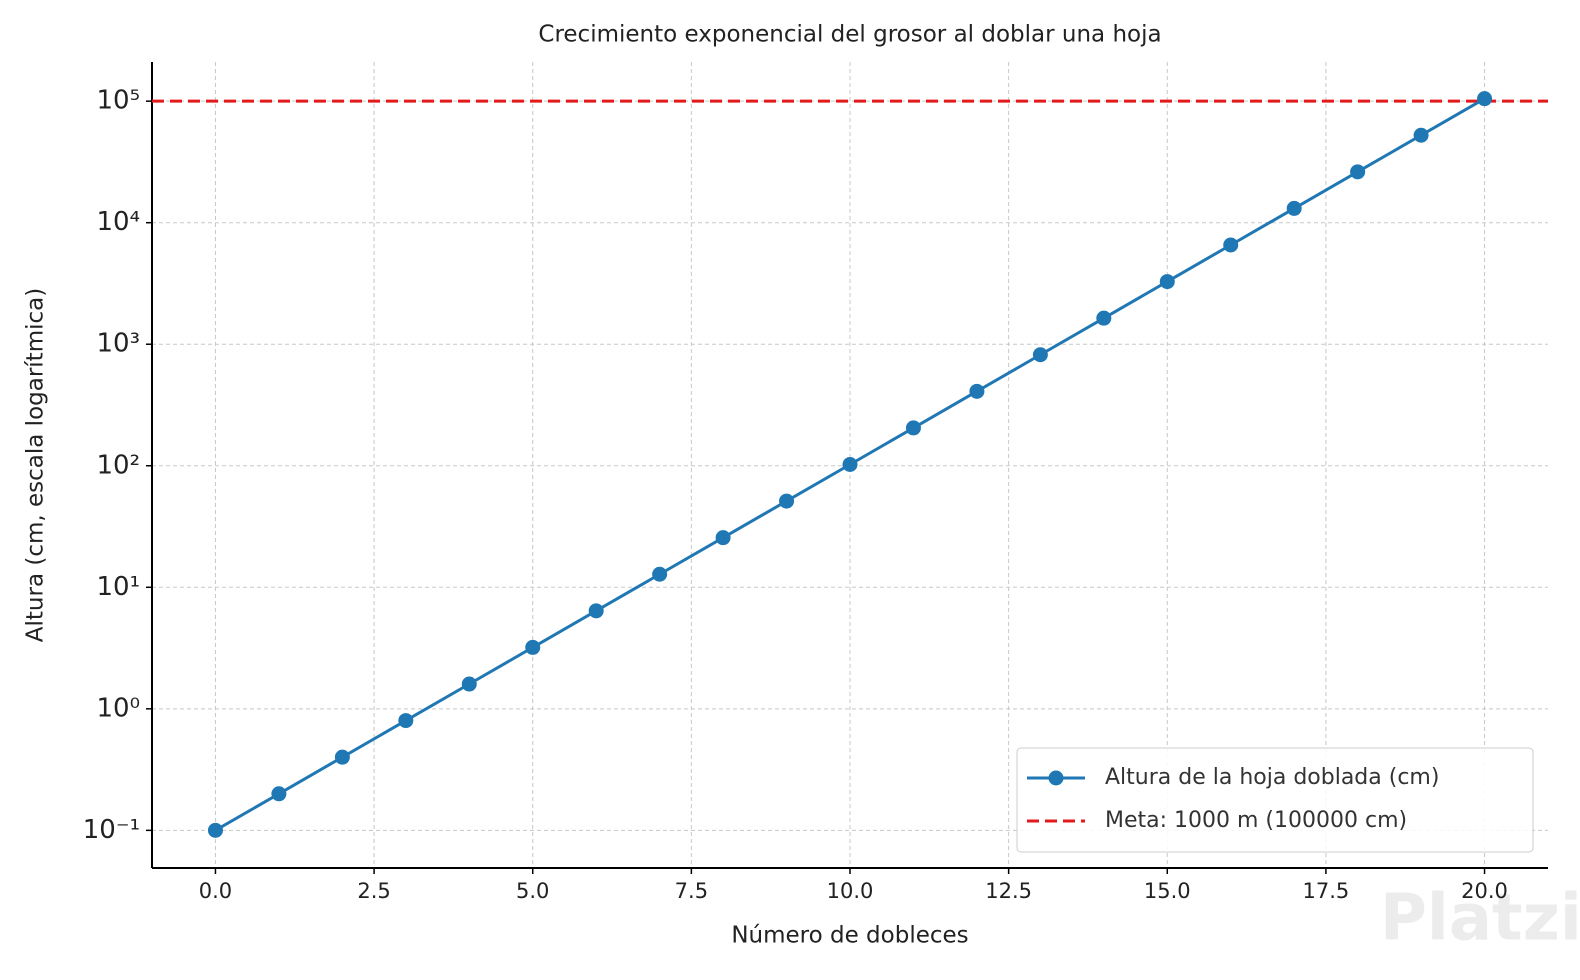 This screenshot has height=980, width=1580. Describe the element at coordinates (118, 587) in the screenshot. I see `y-tick-label: 10¹` at that location.